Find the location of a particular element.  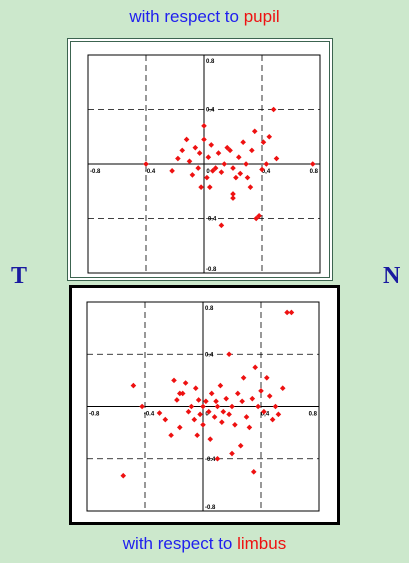

nasal-side-label: N is located at coordinates (392, 276).